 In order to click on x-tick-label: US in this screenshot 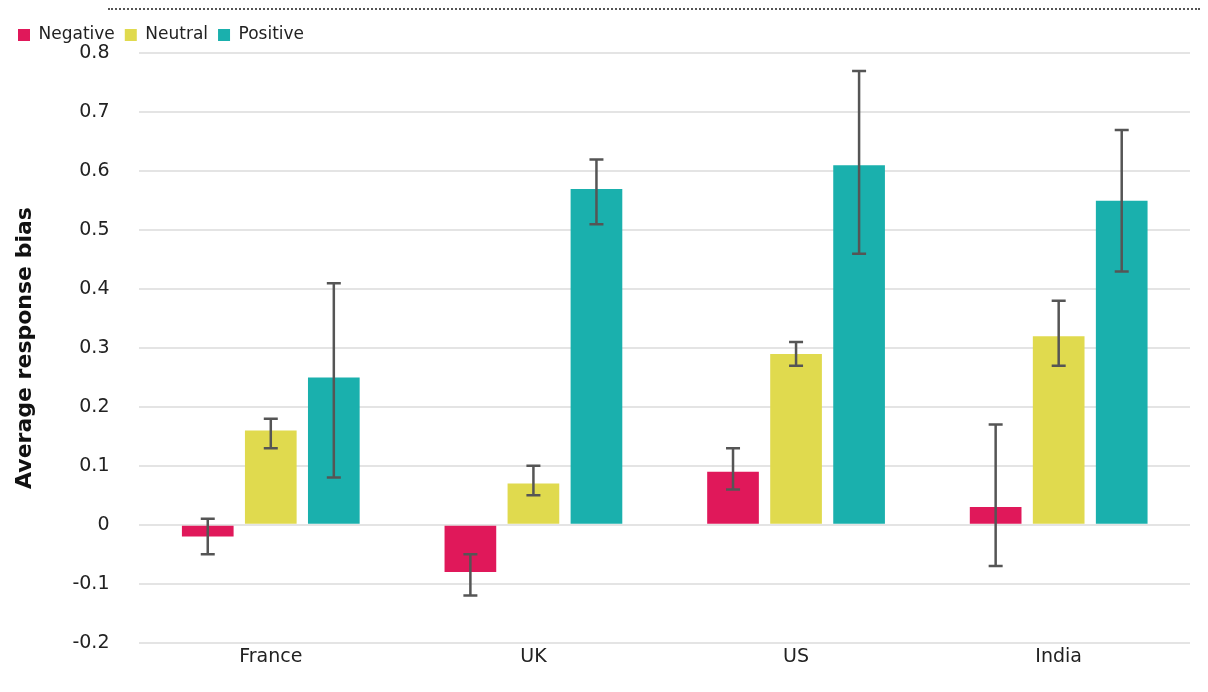, I will do `click(796, 654)`.